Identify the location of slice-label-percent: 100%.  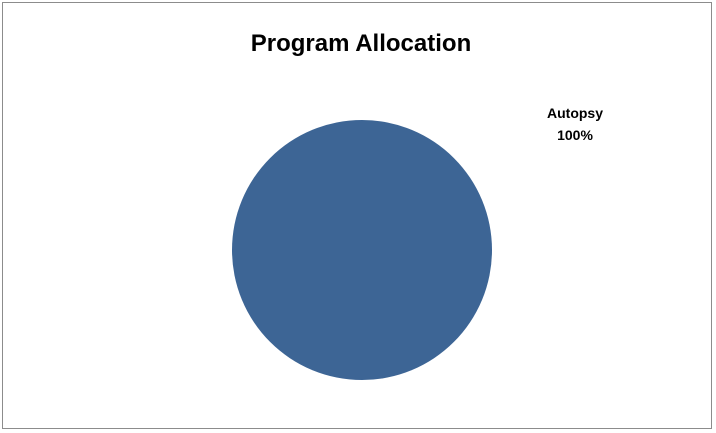
(575, 135).